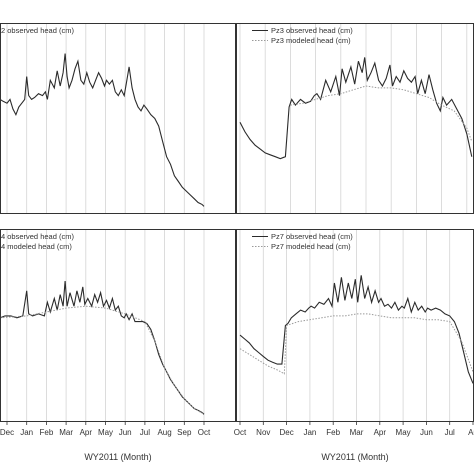  I want to click on x-tick-label: Sep, so click(184, 432).